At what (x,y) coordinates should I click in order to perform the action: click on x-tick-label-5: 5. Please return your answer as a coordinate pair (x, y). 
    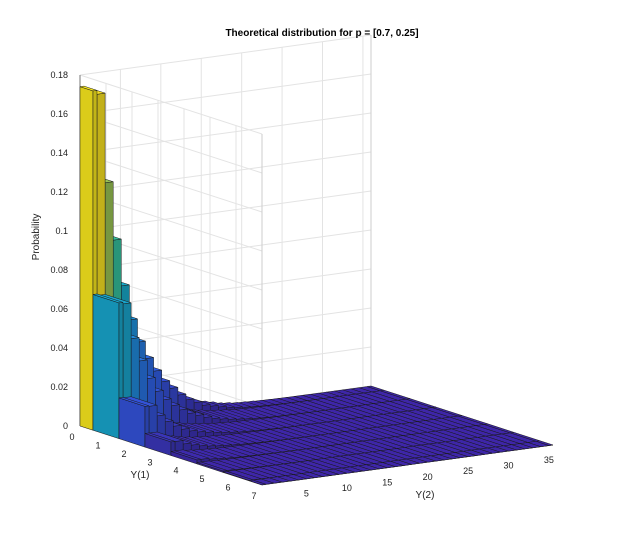
    Looking at the image, I should click on (201, 479).